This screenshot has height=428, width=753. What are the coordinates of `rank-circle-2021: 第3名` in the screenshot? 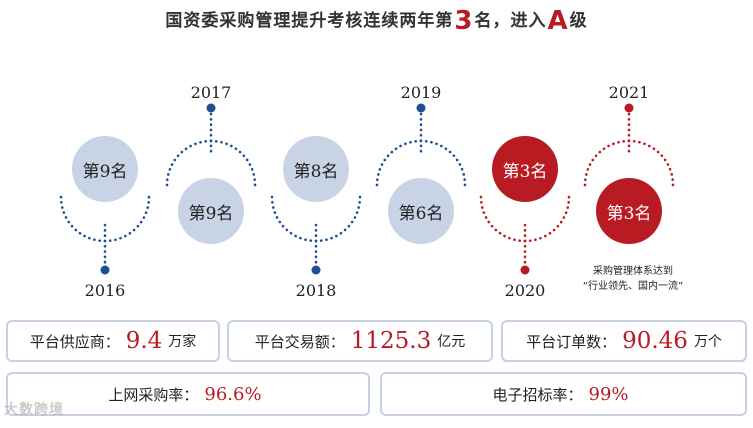 It's located at (629, 211).